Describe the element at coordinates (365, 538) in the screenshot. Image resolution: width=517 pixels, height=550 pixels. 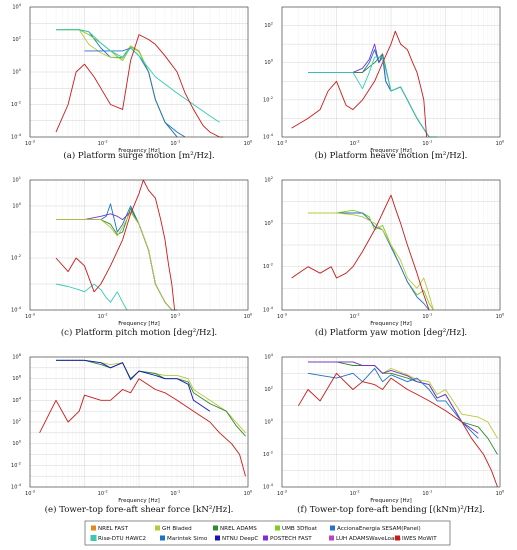
I see `legend-item: LUH ADAMSWaveLoads` at that location.